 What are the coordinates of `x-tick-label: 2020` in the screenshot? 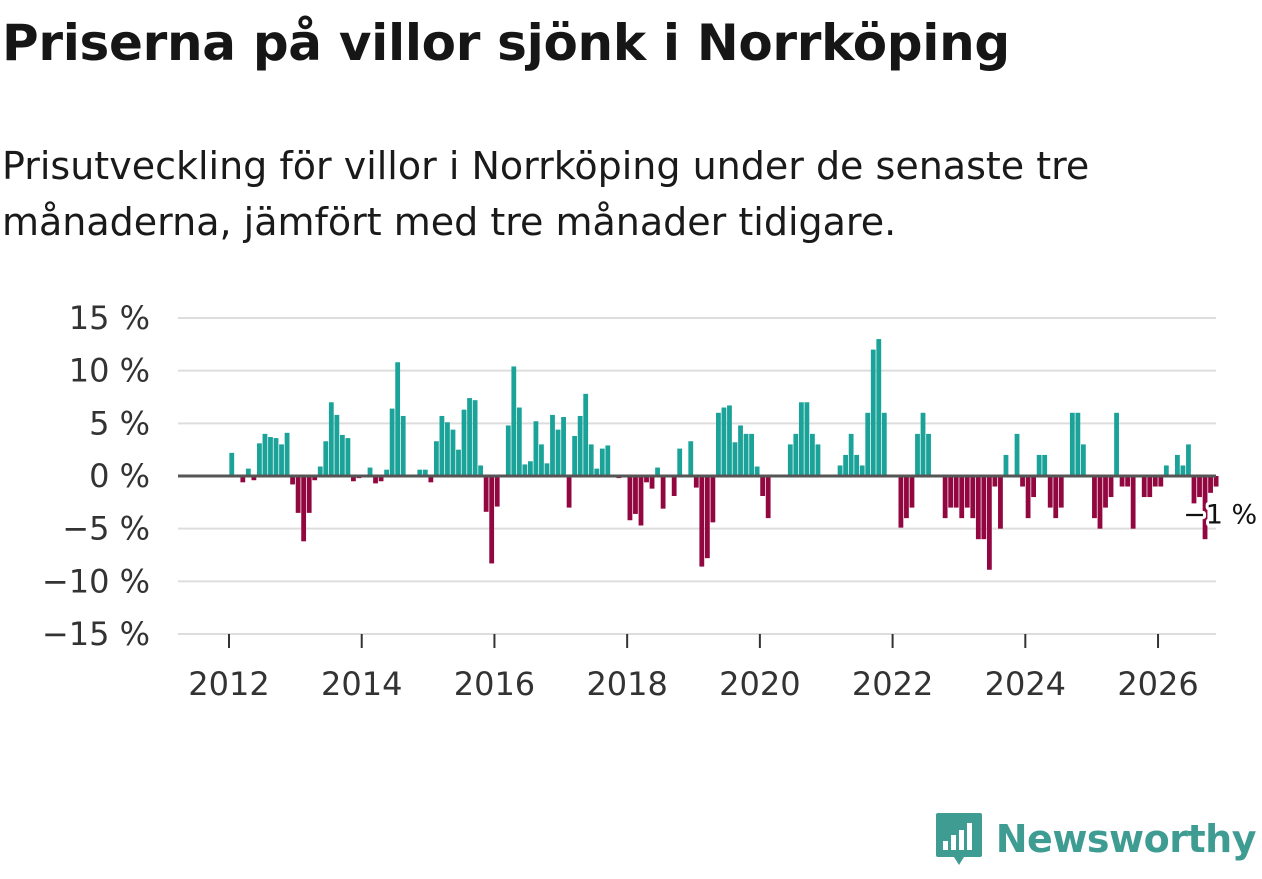 It's located at (759, 684).